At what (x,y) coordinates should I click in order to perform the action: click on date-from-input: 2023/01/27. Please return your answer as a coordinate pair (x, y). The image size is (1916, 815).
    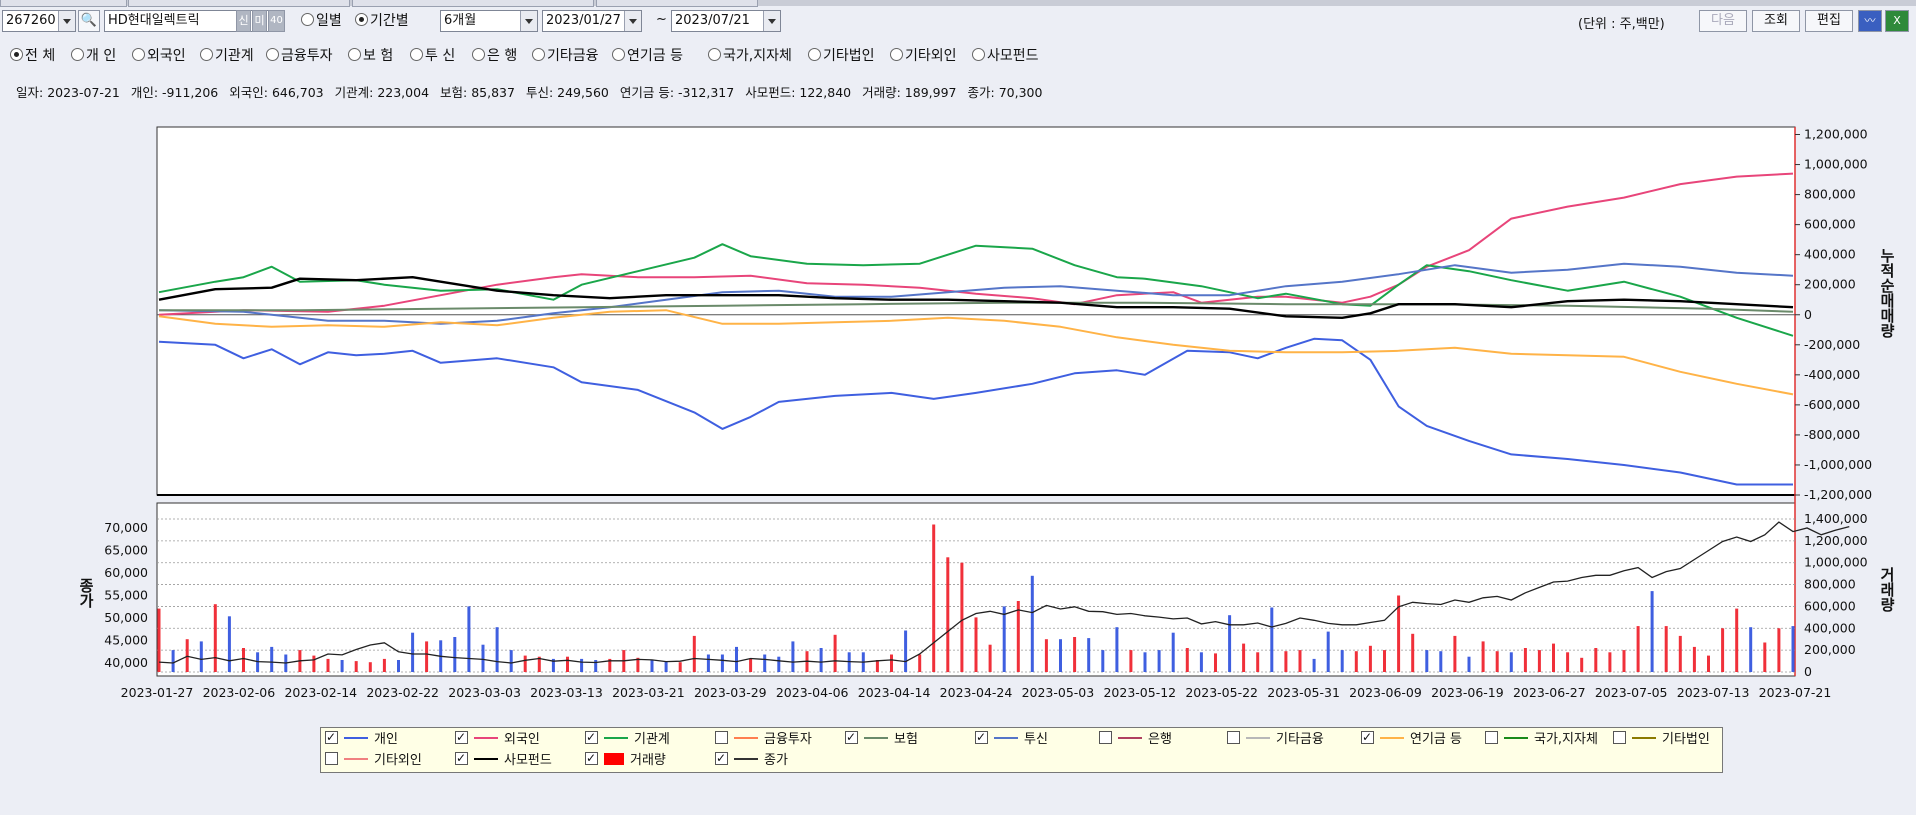
    Looking at the image, I should click on (592, 21).